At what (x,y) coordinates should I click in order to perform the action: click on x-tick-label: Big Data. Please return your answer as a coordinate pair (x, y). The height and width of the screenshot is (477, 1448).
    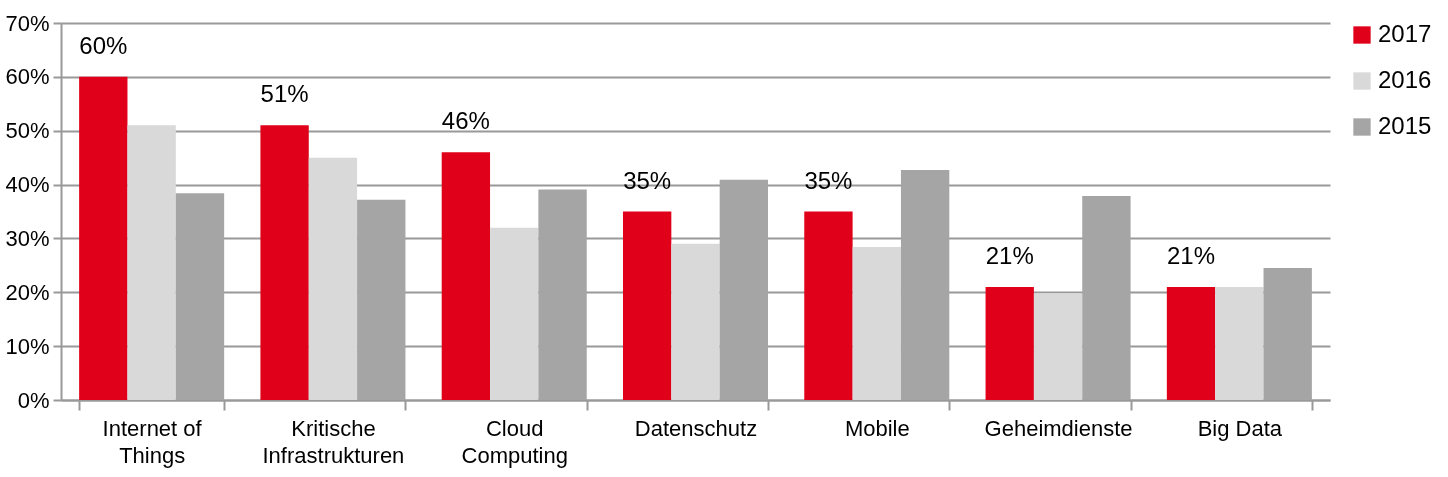
    Looking at the image, I should click on (1240, 428).